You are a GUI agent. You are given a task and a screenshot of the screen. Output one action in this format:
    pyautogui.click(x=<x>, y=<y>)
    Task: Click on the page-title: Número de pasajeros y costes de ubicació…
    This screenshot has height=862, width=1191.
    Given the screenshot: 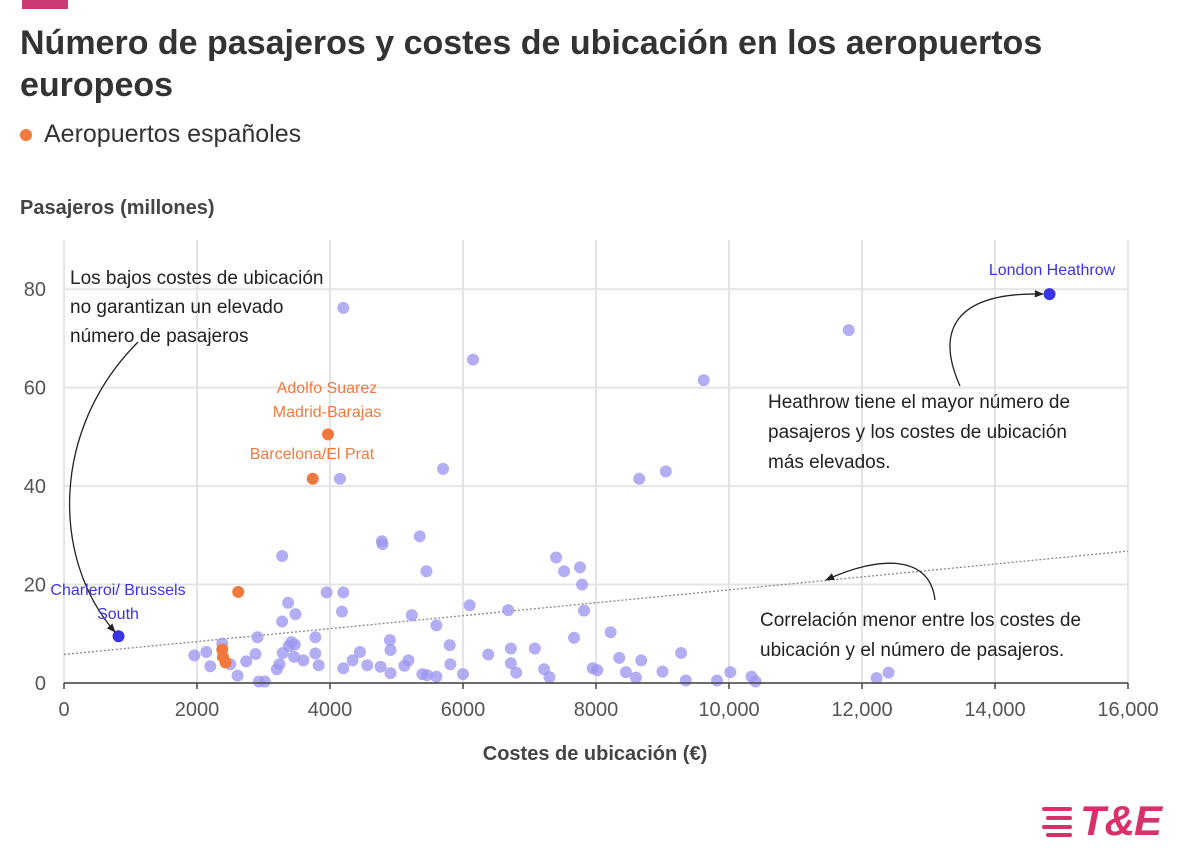 What is the action you would take?
    pyautogui.click(x=531, y=64)
    